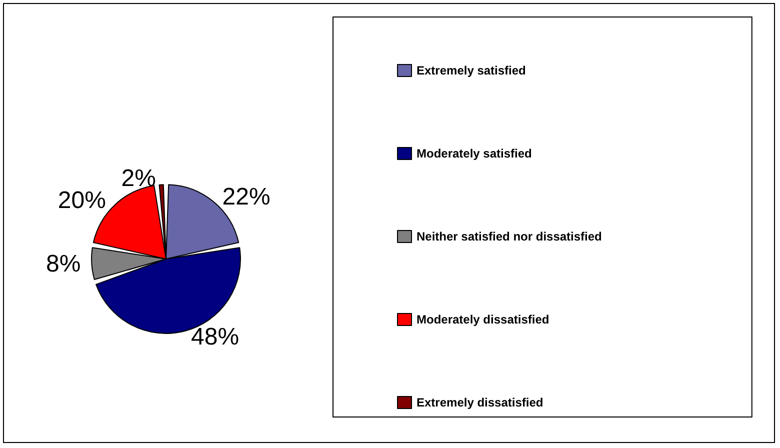  What do you see at coordinates (246, 197) in the screenshot?
I see `data-label: 22%` at bounding box center [246, 197].